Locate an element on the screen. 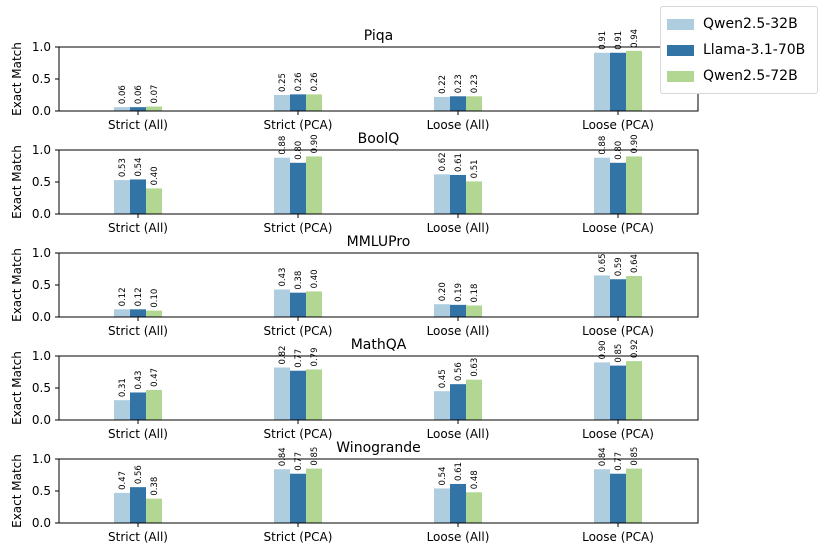 This screenshot has width=830, height=557. bar-value-label: 0.06 is located at coordinates (139, 94).